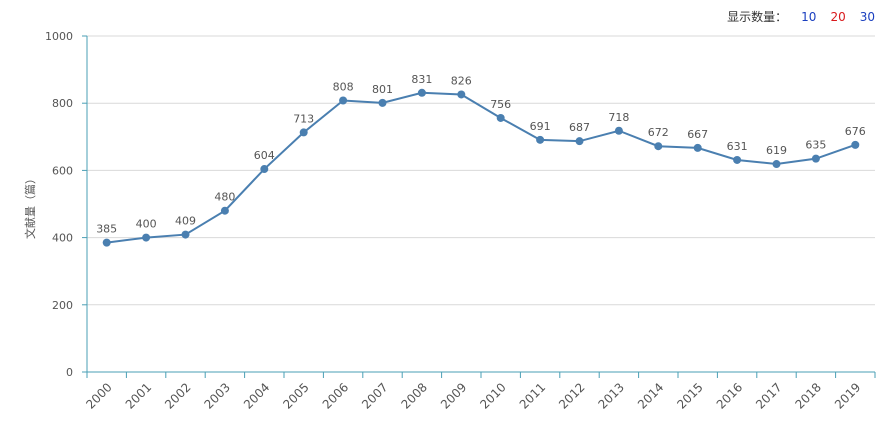 The image size is (885, 429). I want to click on data-point-2003, so click(224, 210).